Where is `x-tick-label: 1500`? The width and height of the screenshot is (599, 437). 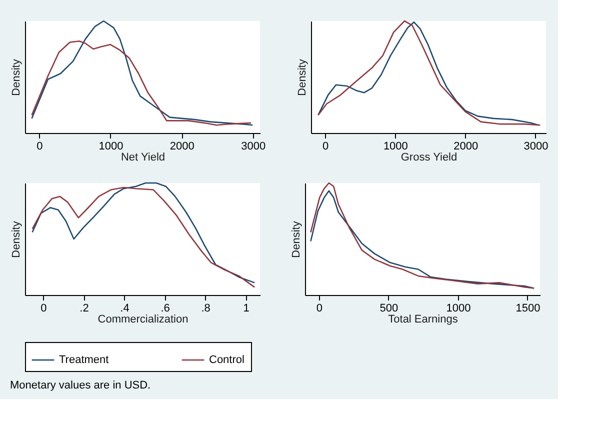 x-tick-label: 1500 is located at coordinates (528, 308).